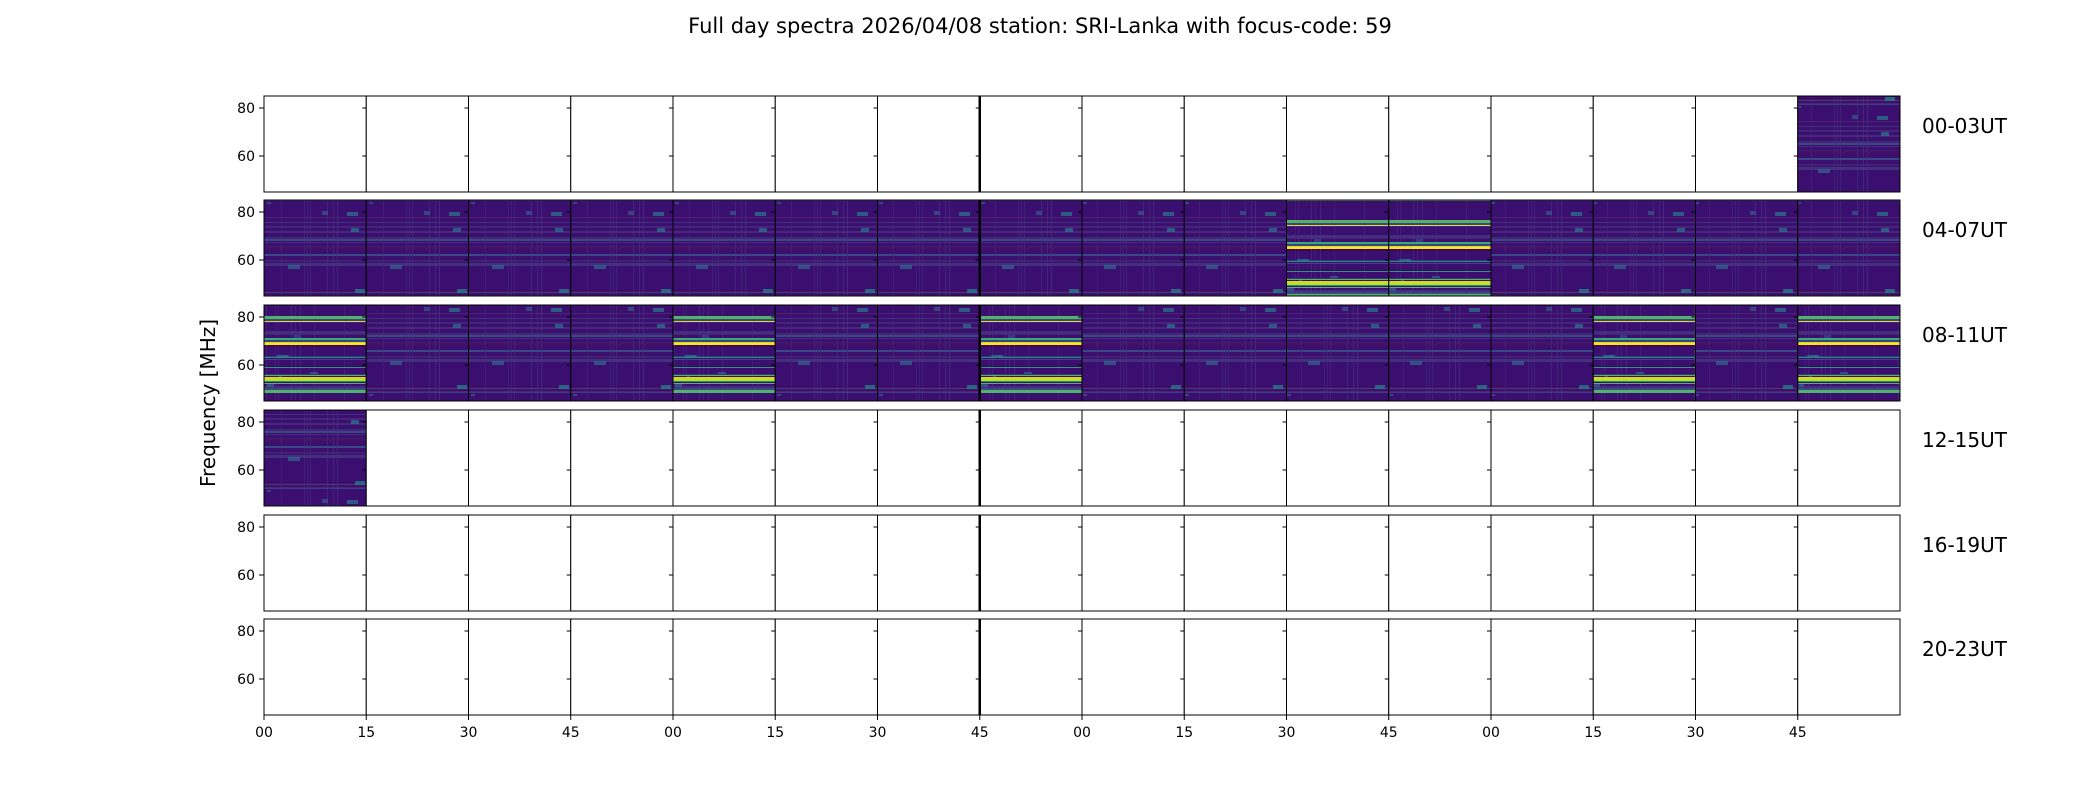  Describe the element at coordinates (1965, 649) in the screenshot. I see `row-label: 20-23UT` at that location.